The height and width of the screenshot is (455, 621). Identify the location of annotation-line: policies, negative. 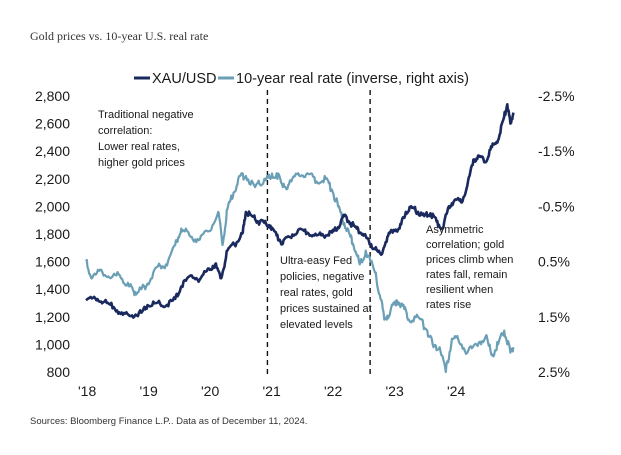
(322, 277).